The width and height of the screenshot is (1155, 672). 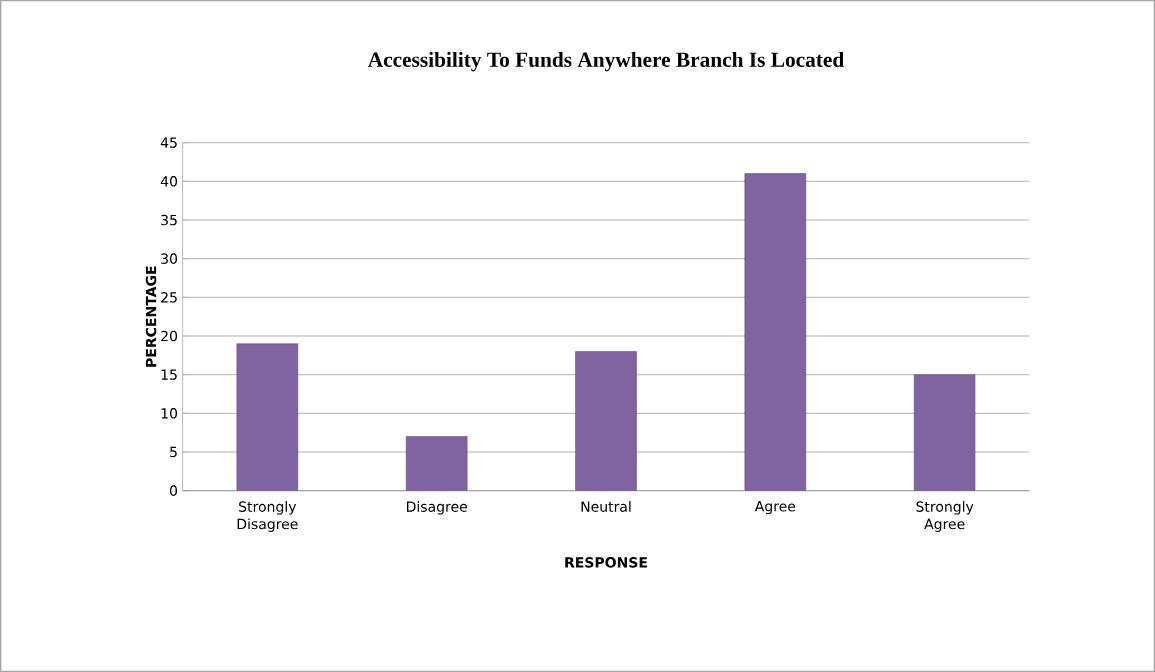 I want to click on x-tick-label: Agree, so click(x=775, y=508).